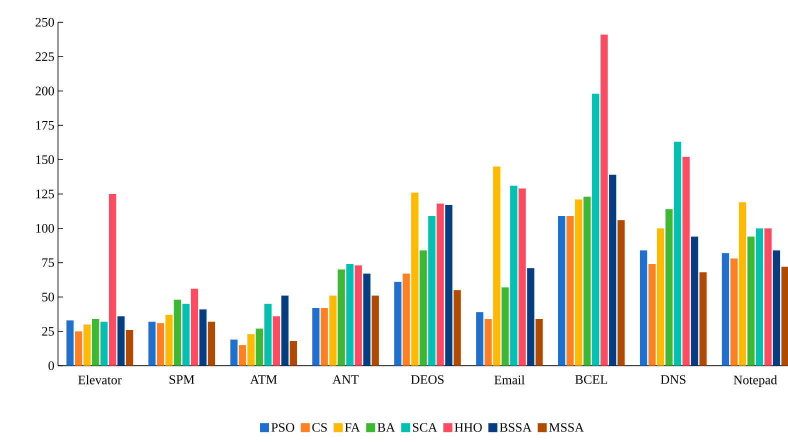 The image size is (788, 445). I want to click on legend-label: HHO, so click(468, 427).